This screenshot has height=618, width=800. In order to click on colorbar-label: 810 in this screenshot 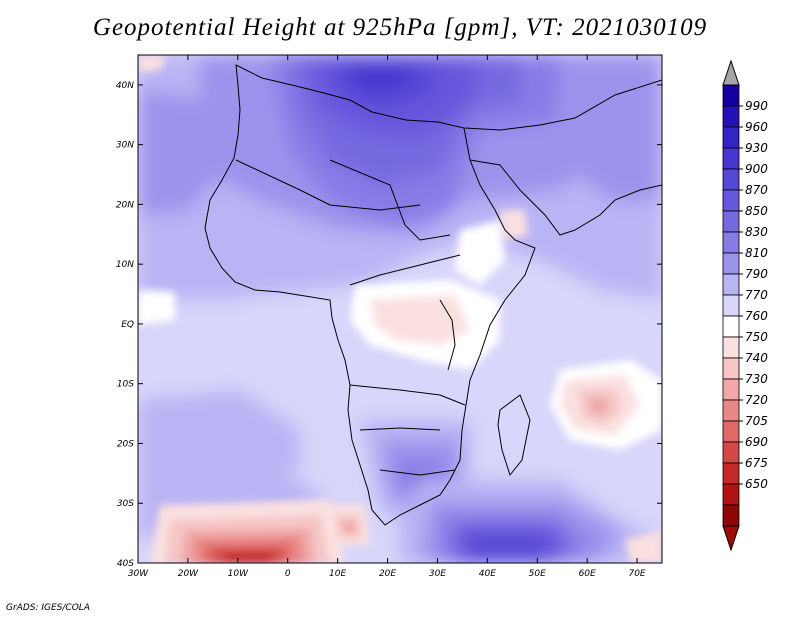, I will do `click(756, 253)`.